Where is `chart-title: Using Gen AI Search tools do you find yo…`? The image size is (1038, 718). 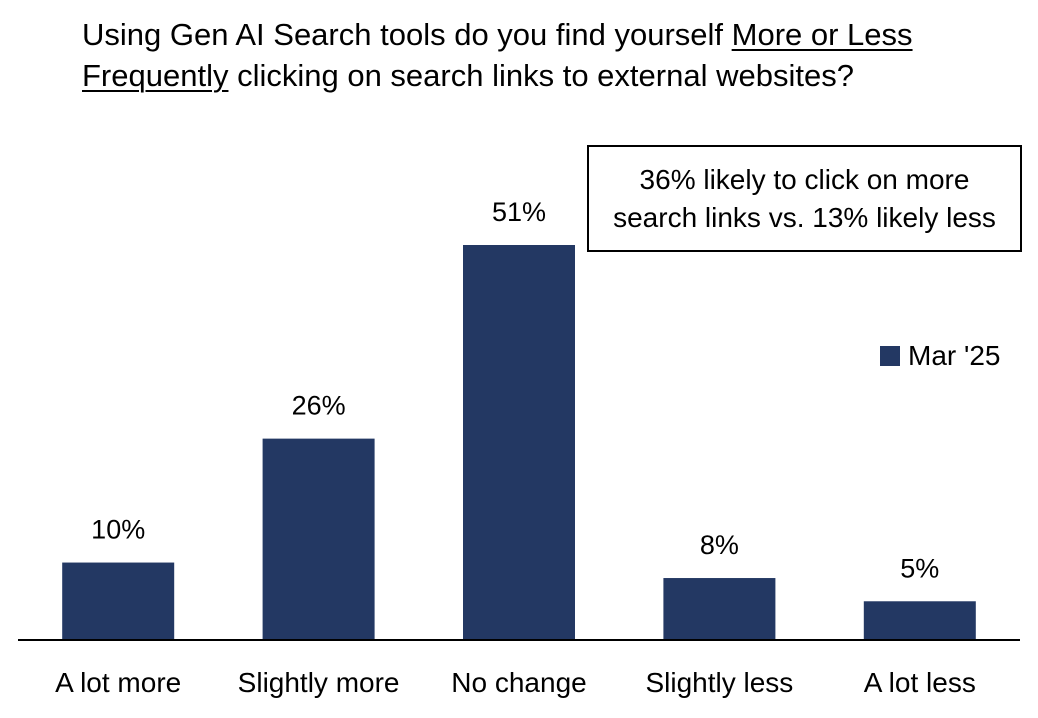 chart-title: Using Gen AI Search tools do you find yo… is located at coordinates (532, 55).